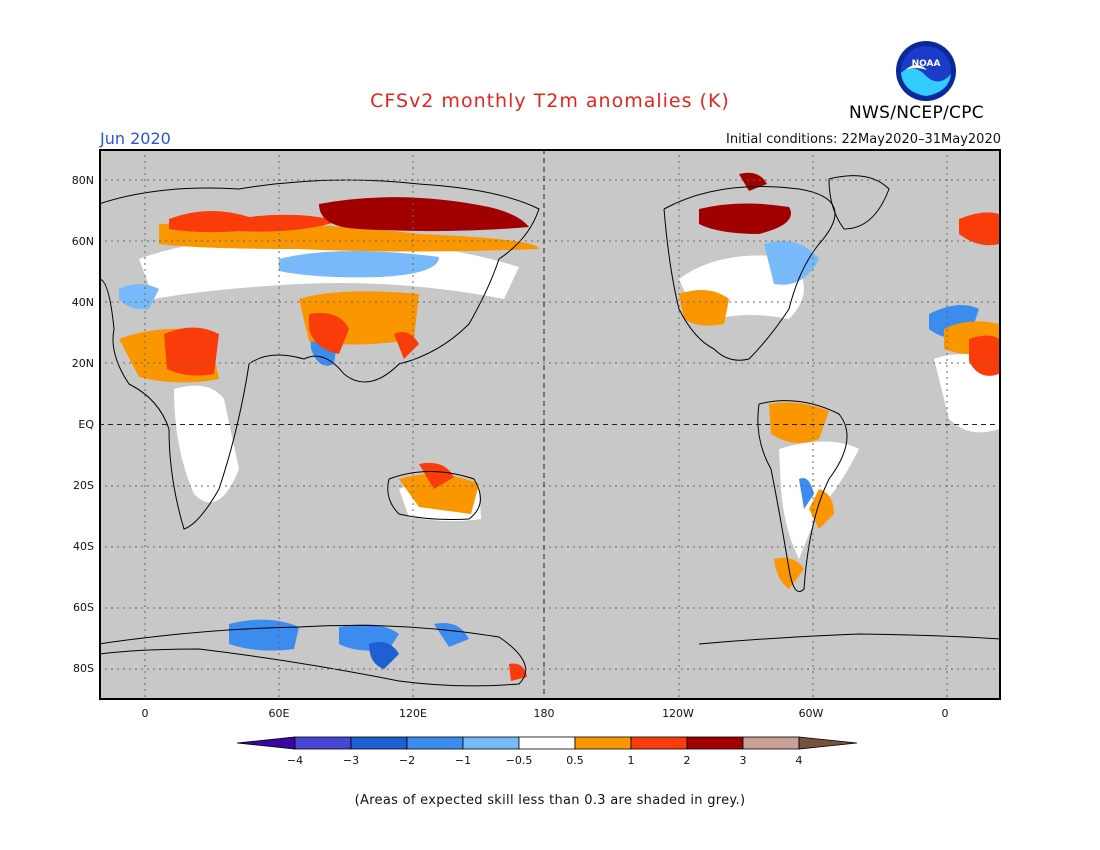  I want to click on lon-label-60w: 60W, so click(811, 713).